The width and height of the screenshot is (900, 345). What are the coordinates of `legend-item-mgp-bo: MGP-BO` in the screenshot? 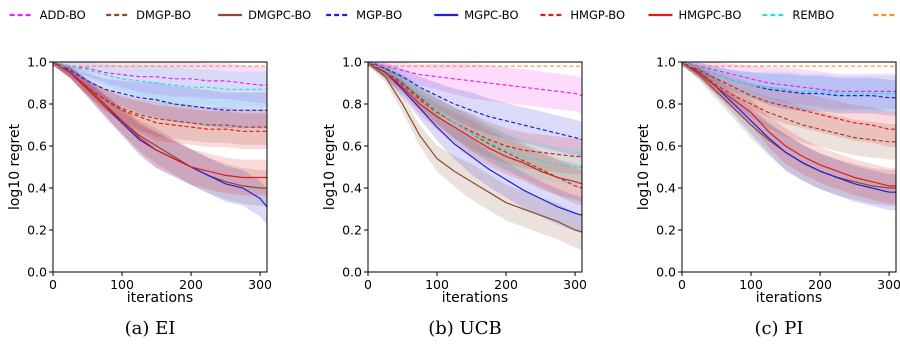 It's located at (364, 15).